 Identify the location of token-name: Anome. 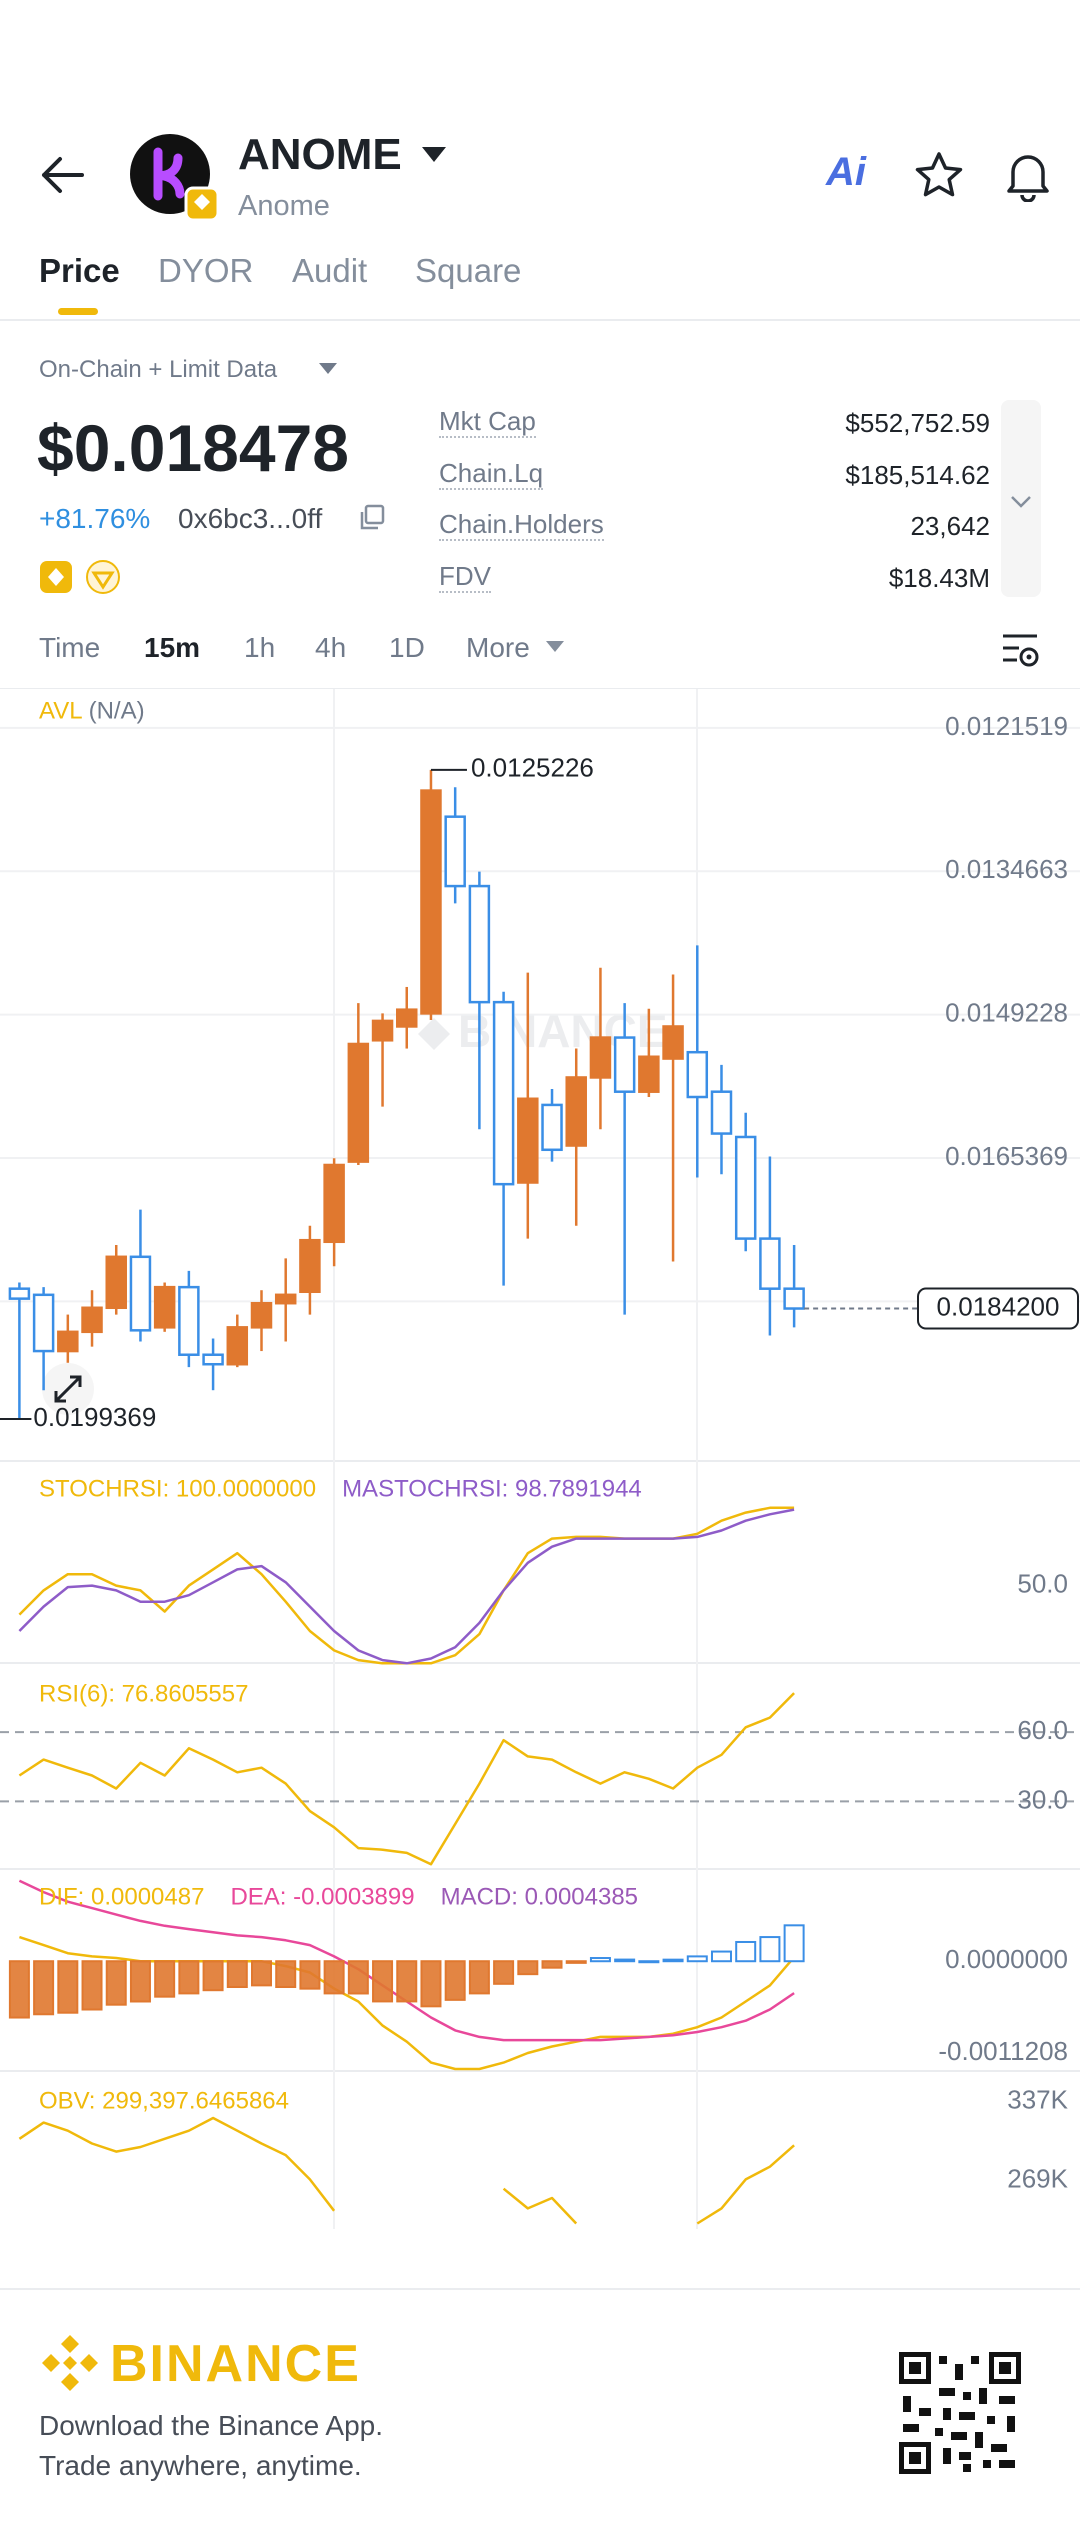
(284, 206).